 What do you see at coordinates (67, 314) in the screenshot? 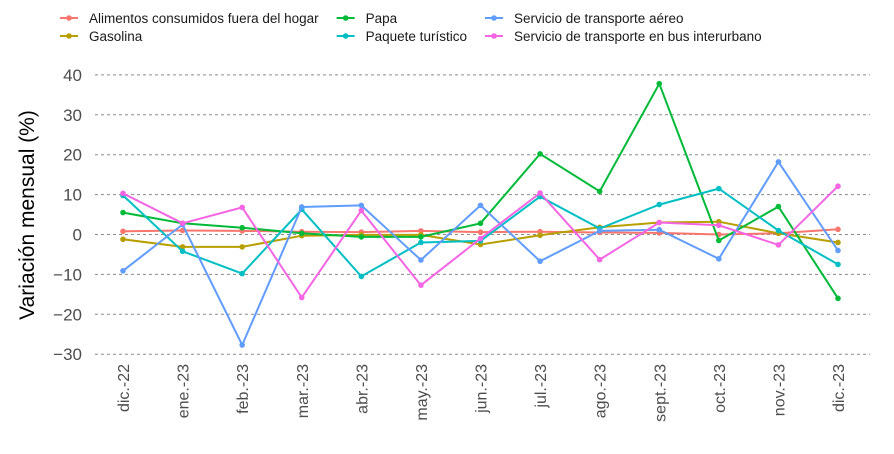
I see `y-tick-label: −20` at bounding box center [67, 314].